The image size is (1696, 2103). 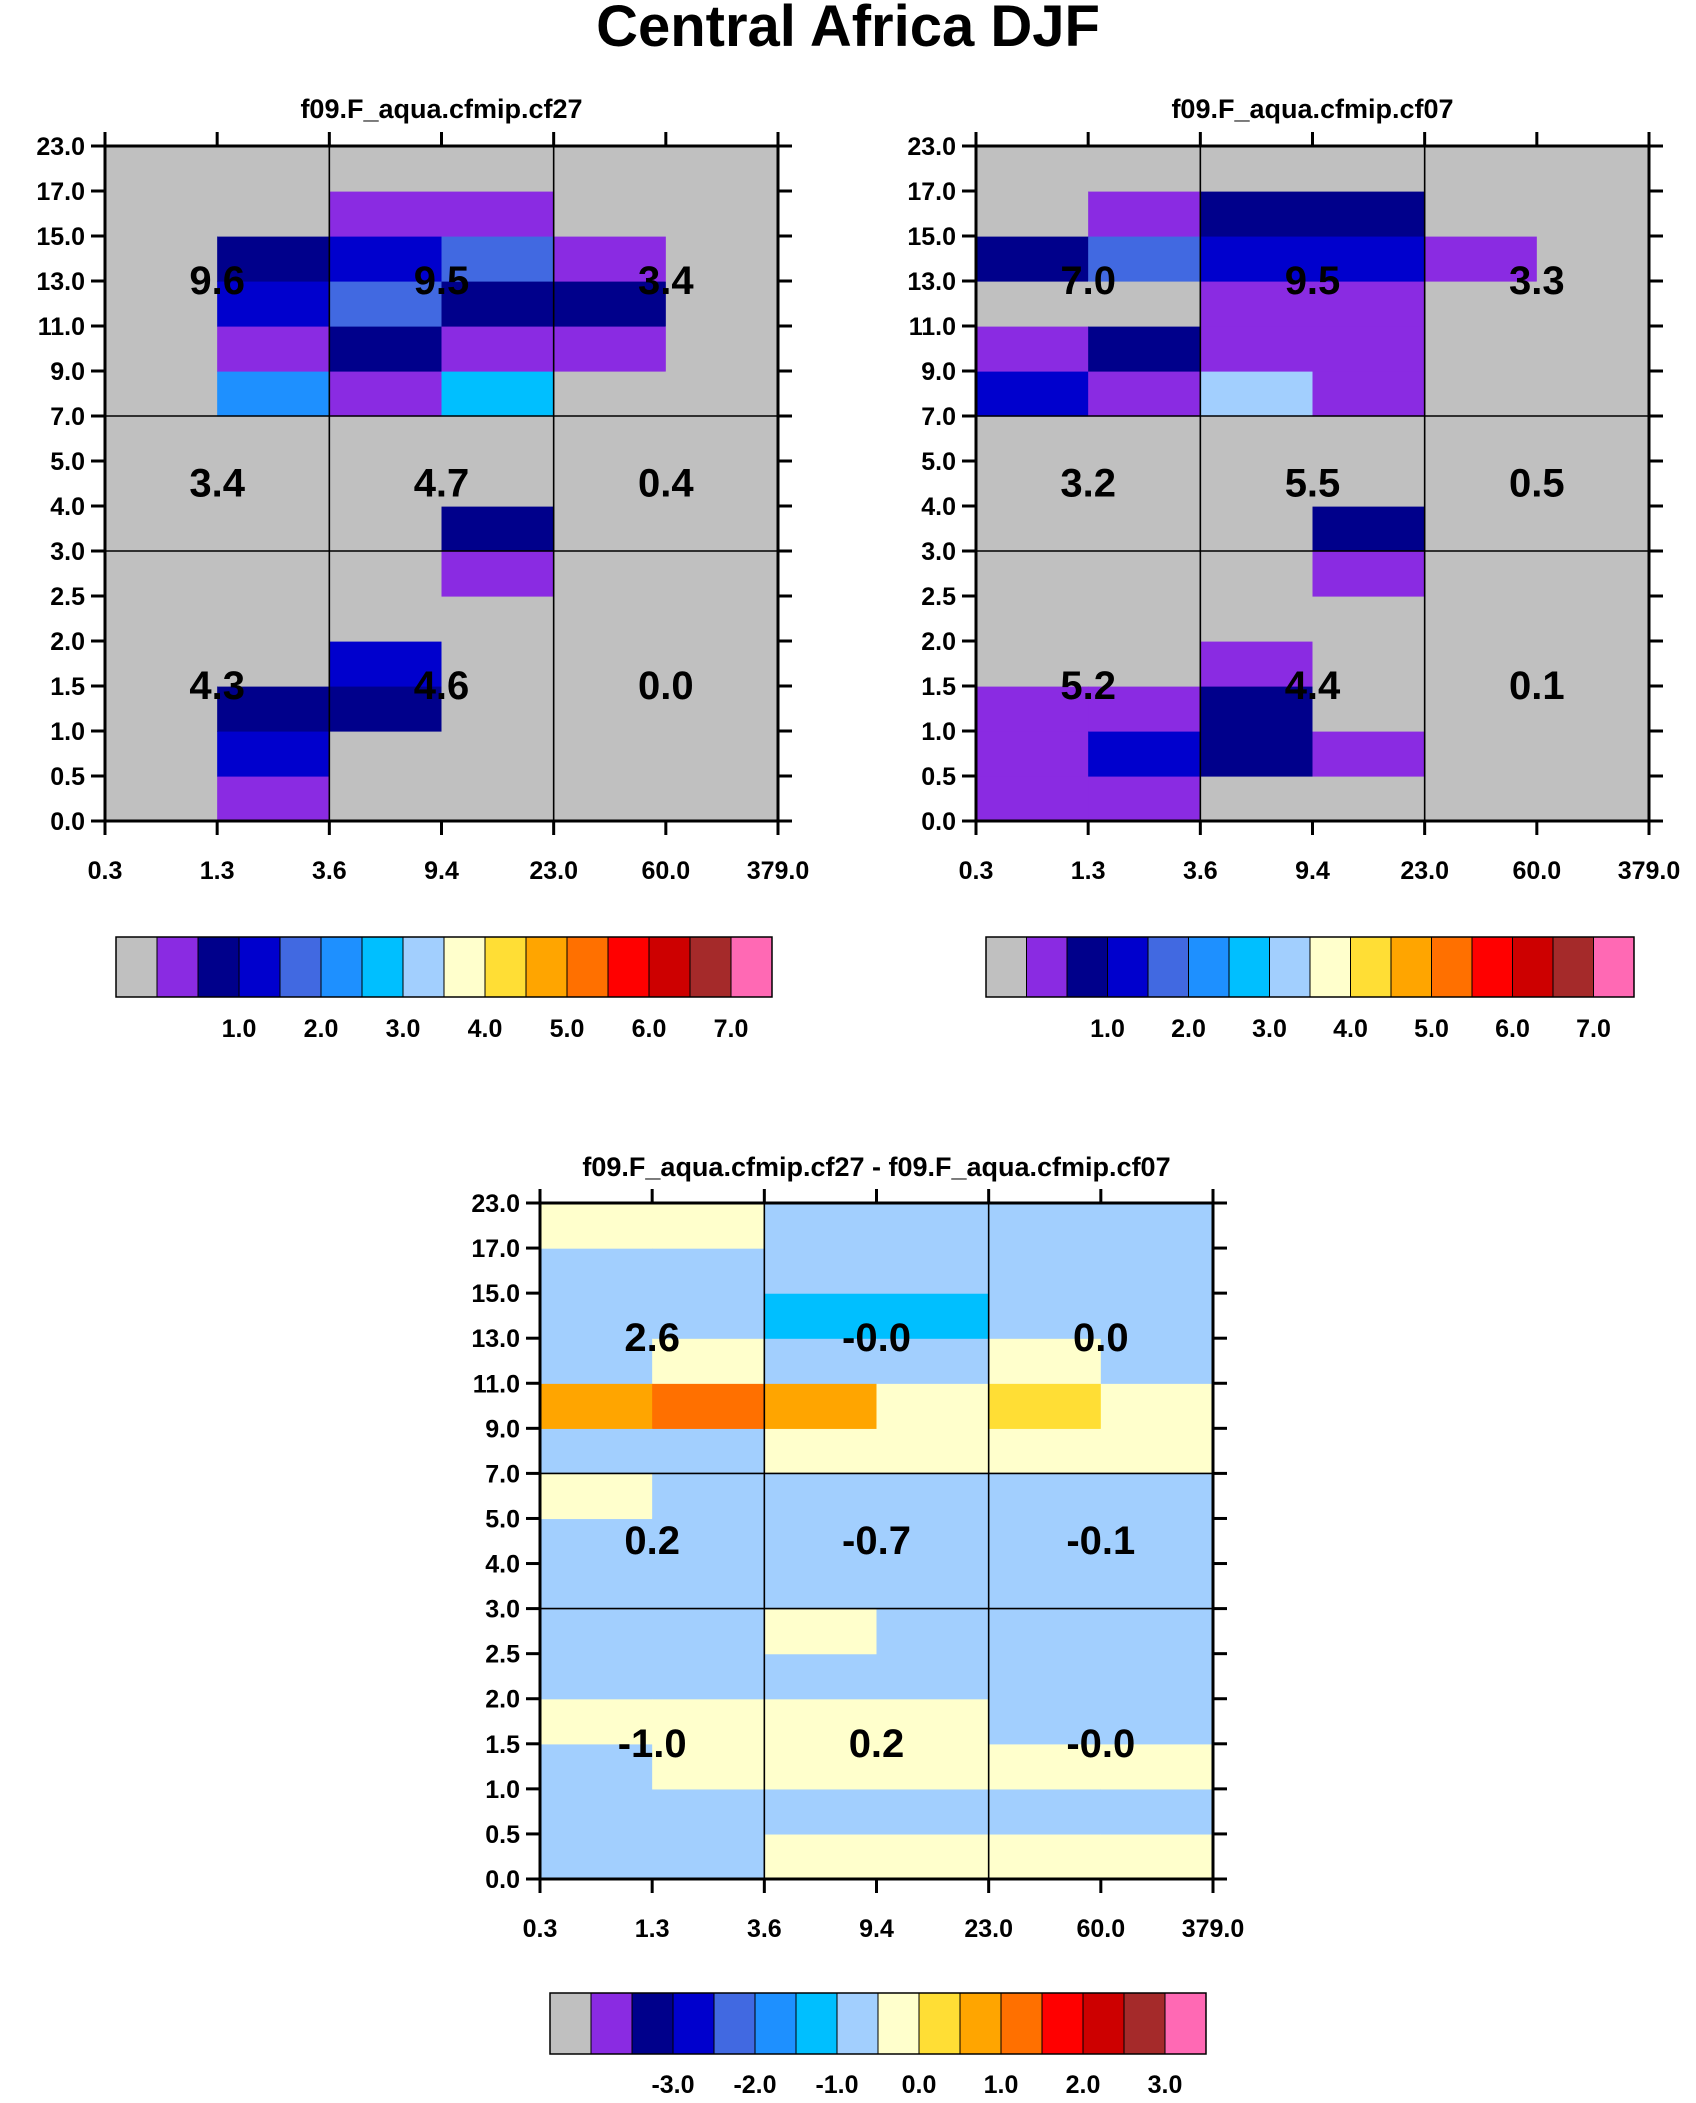 I want to click on y-tick-label: 13.0, so click(x=495, y=1339).